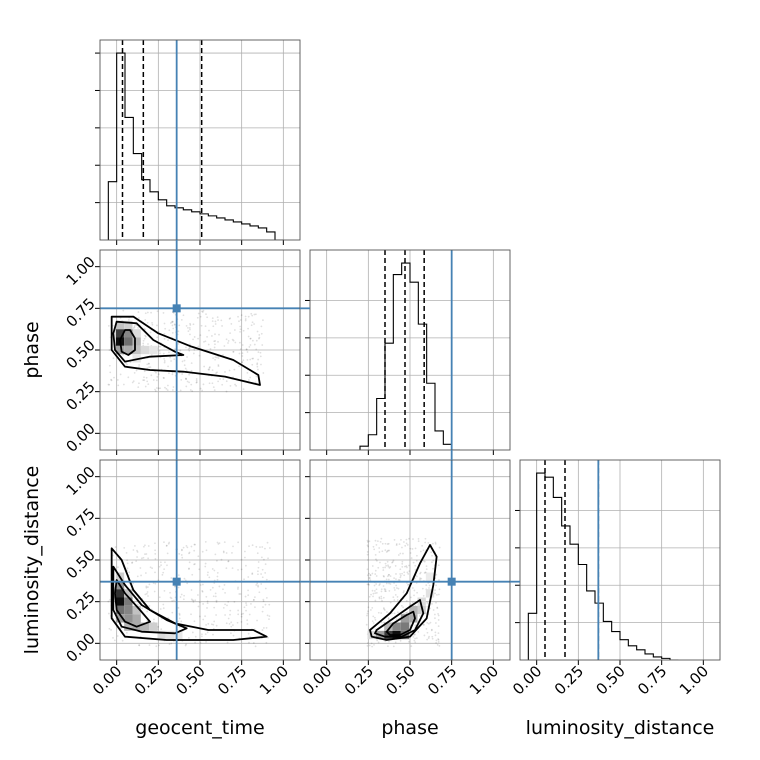 The height and width of the screenshot is (760, 760). Describe the element at coordinates (200, 560) in the screenshot. I see `joint-geocent_time-luminosity_distance-group` at that location.